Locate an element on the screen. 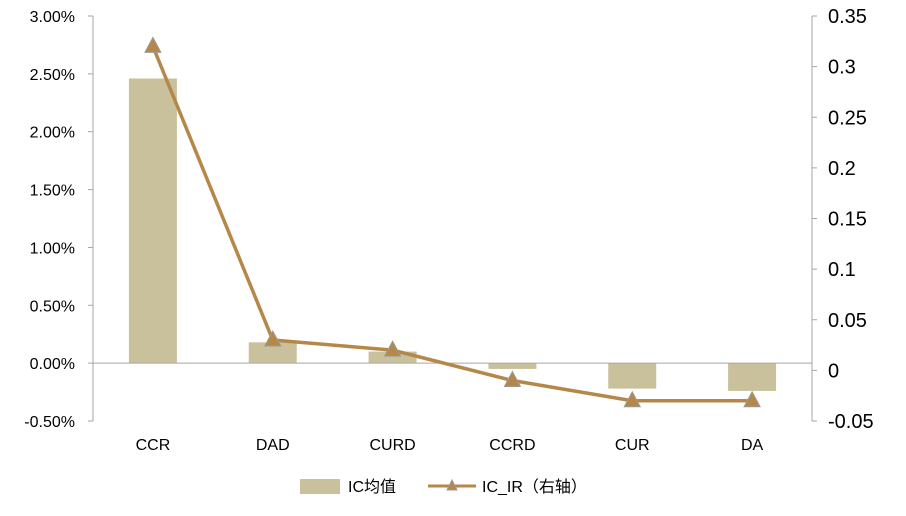 This screenshot has width=906, height=516. right-tick-label: 0.3 is located at coordinates (842, 68).